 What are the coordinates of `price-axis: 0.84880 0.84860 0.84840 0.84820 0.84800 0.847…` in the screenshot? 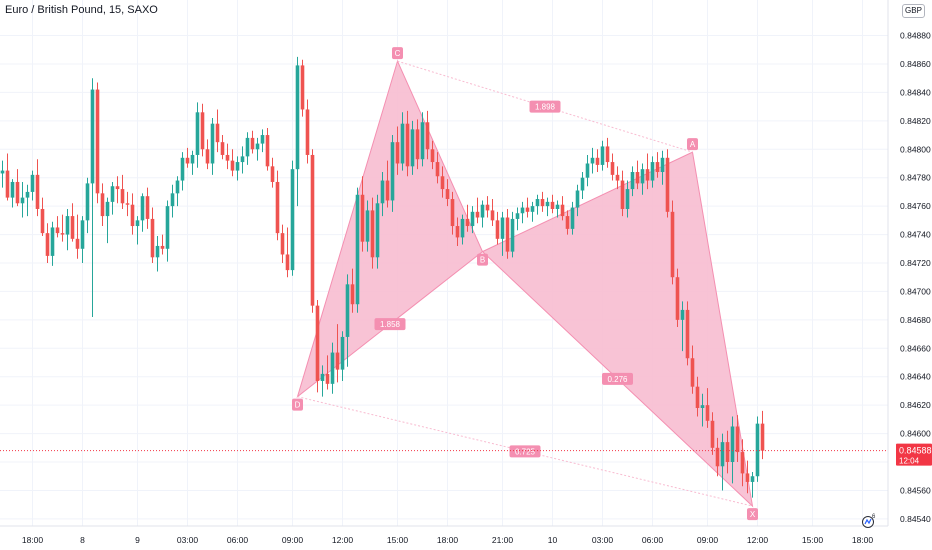 It's located at (909, 275).